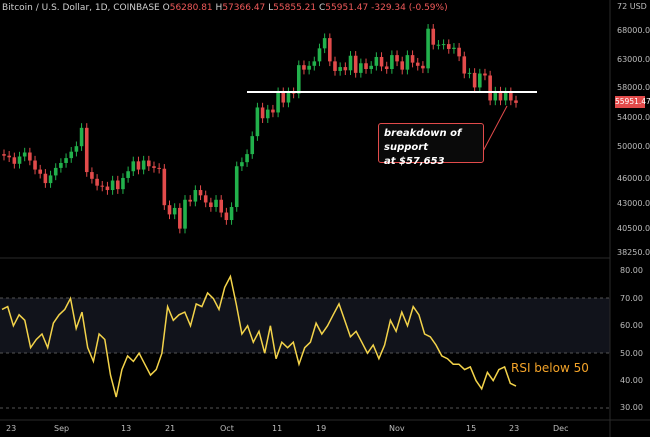  I want to click on rsi-band, so click(305, 325).